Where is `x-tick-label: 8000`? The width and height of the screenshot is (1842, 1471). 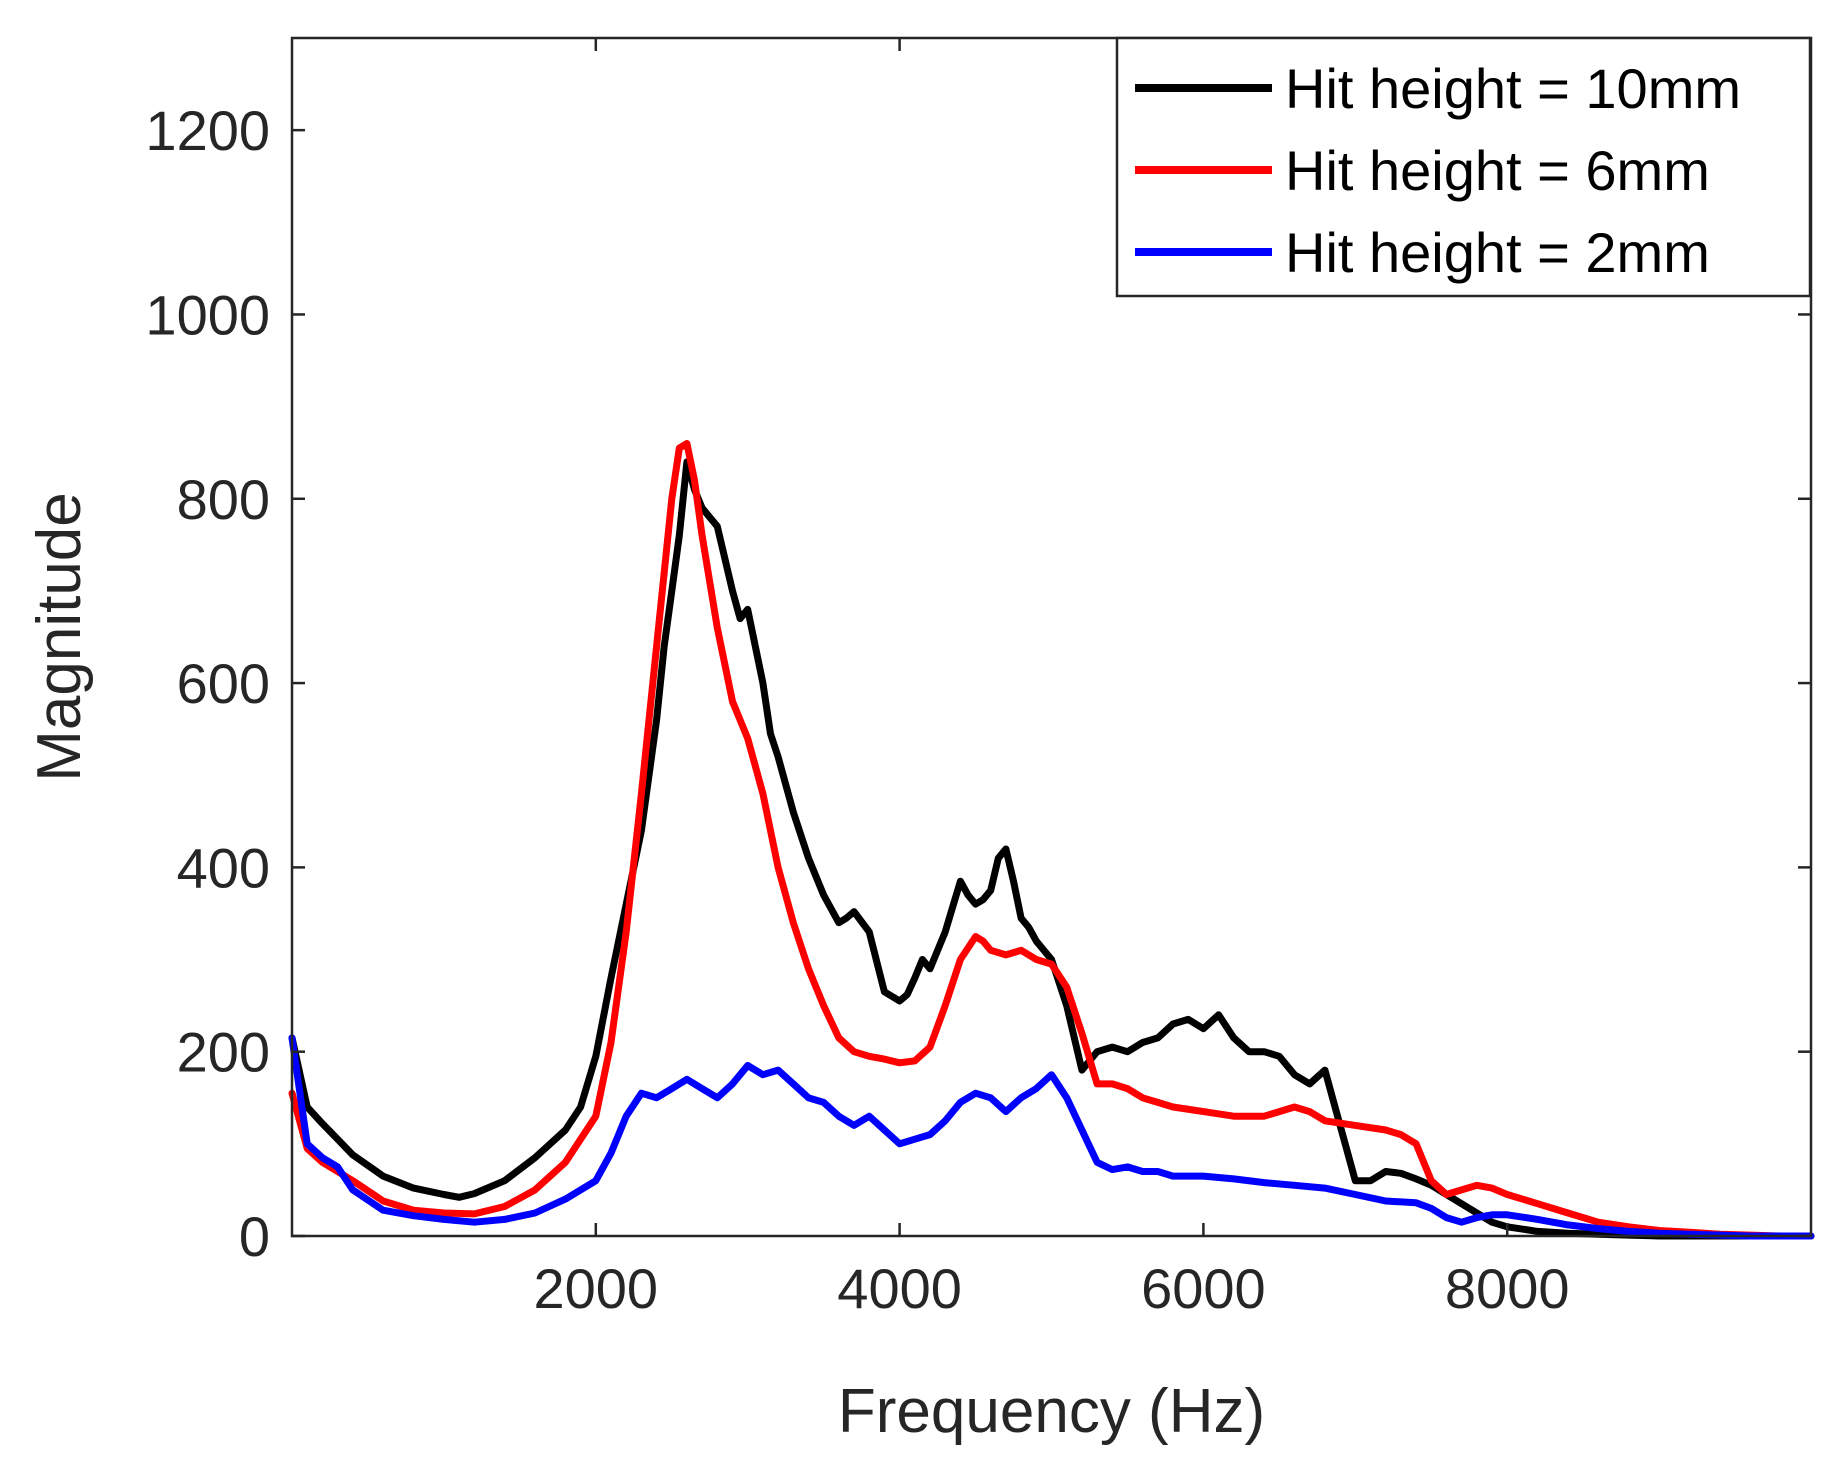
x-tick-label: 8000 is located at coordinates (1507, 1288).